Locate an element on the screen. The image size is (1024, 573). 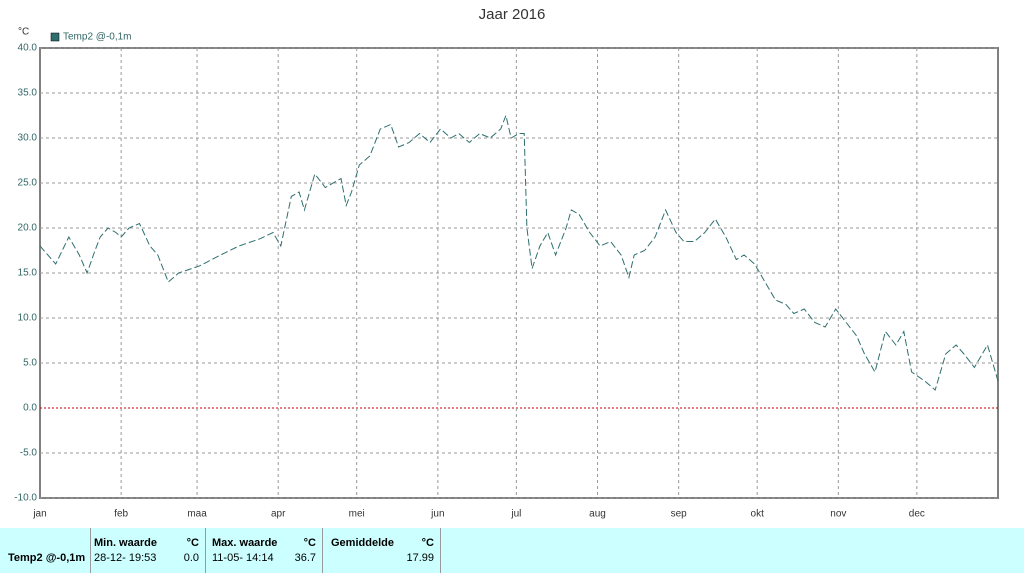
y-tick-label: 10.0 is located at coordinates (28, 318).